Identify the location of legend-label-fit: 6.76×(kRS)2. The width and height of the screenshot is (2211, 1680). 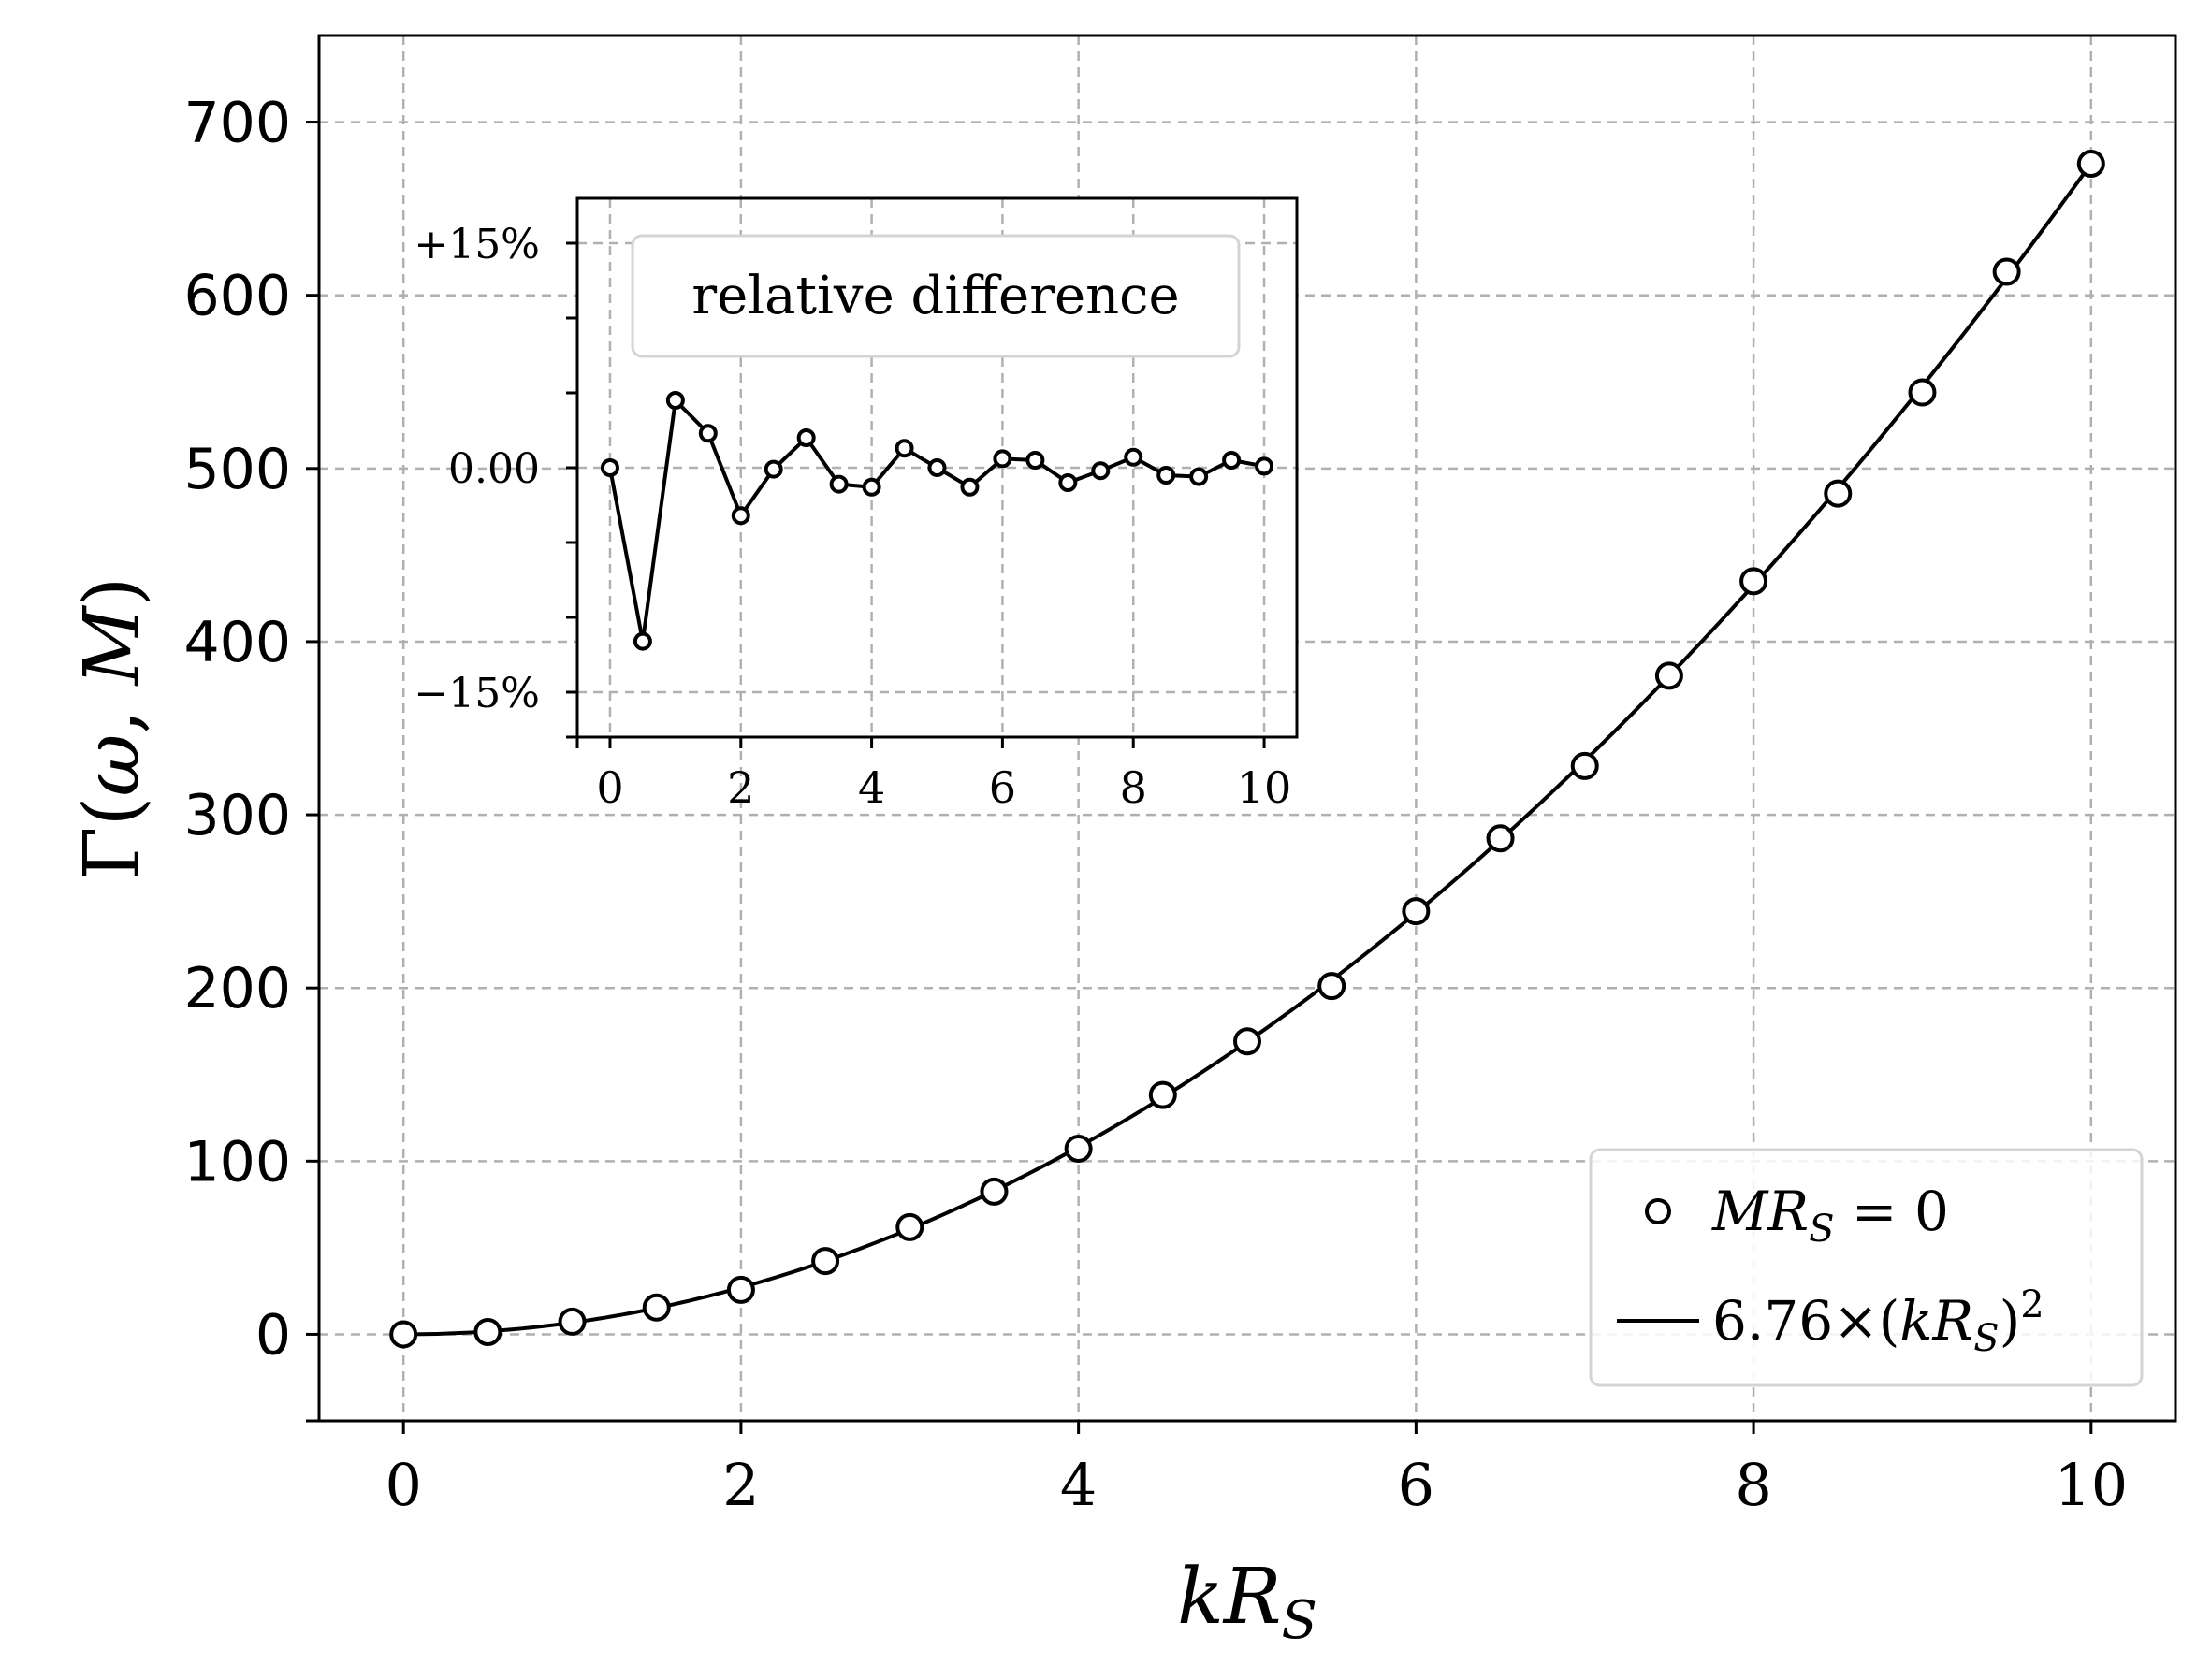
(1878, 1321).